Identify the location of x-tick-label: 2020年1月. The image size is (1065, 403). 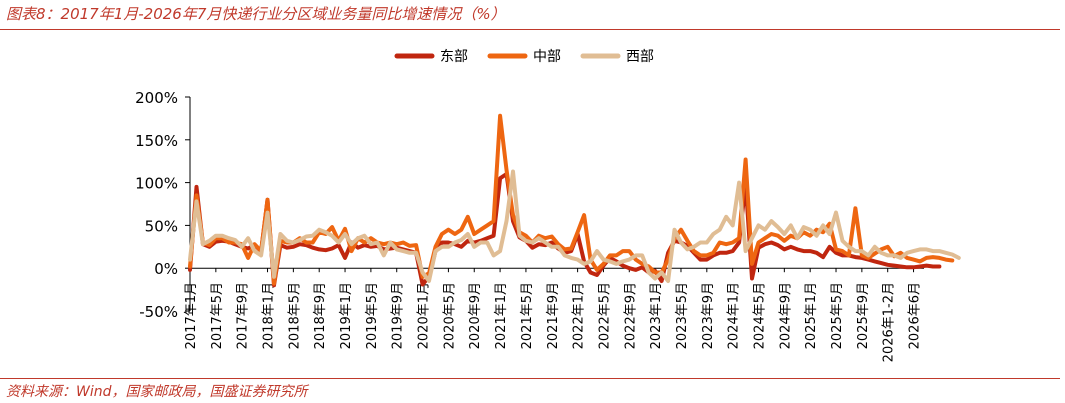
(424, 315).